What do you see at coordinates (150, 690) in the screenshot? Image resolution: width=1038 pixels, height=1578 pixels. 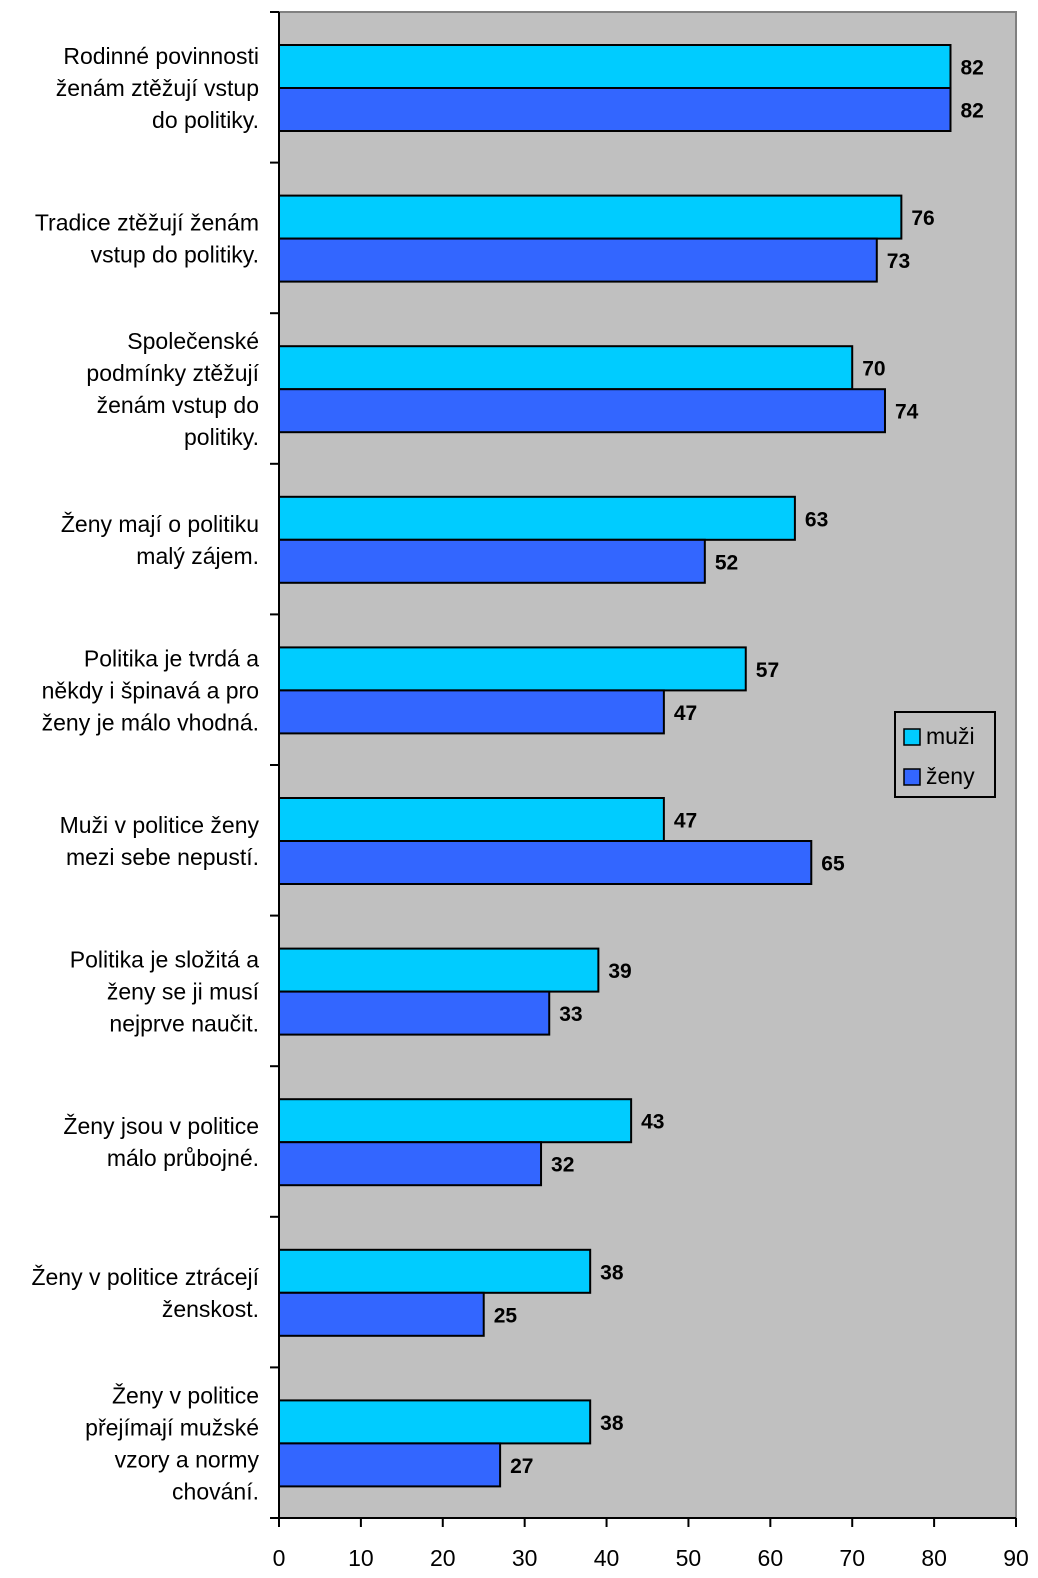 I see `category-label-4-line-1: někdy i špinavá a pro` at bounding box center [150, 690].